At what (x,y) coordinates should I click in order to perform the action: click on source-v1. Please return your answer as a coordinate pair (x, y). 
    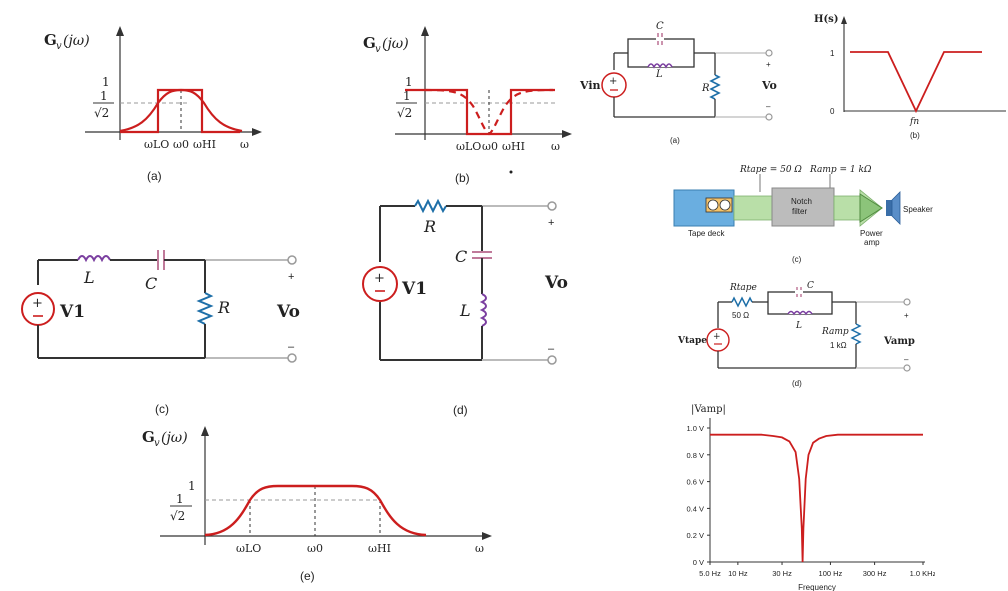
    Looking at the image, I should click on (380, 284).